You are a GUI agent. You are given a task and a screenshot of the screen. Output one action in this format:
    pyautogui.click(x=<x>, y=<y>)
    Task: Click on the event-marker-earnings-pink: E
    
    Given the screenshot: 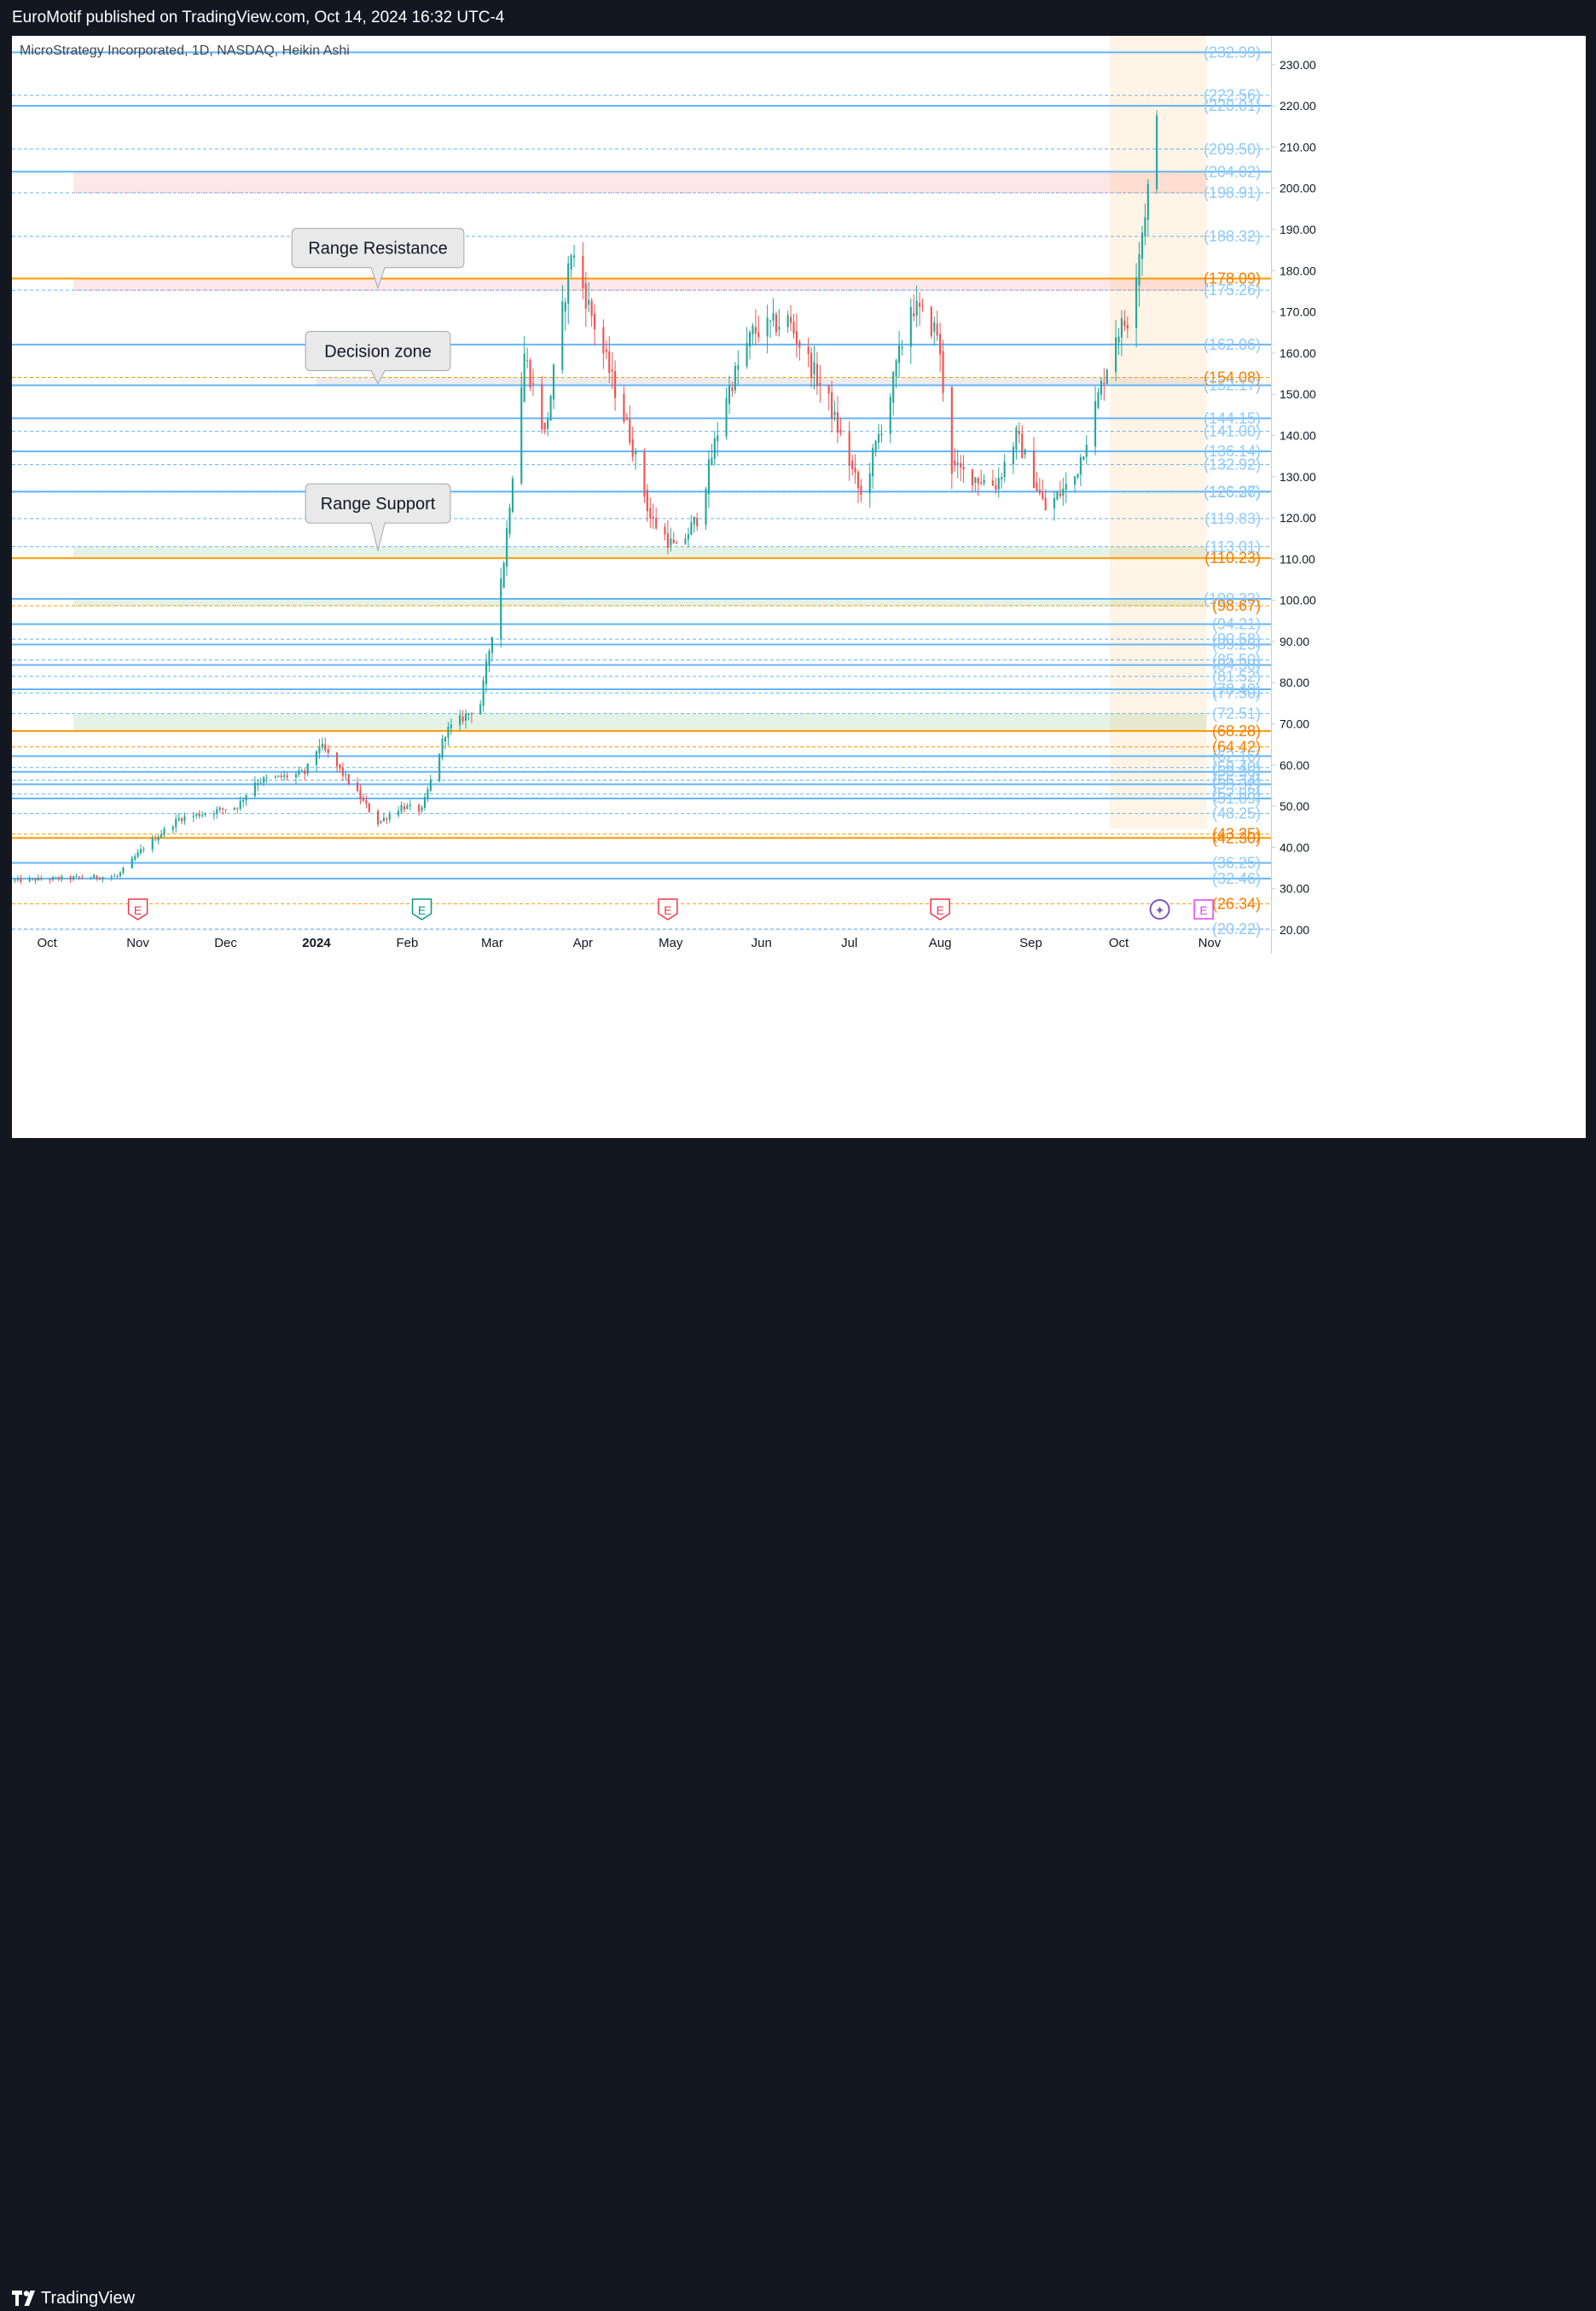 What is the action you would take?
    pyautogui.click(x=1203, y=909)
    